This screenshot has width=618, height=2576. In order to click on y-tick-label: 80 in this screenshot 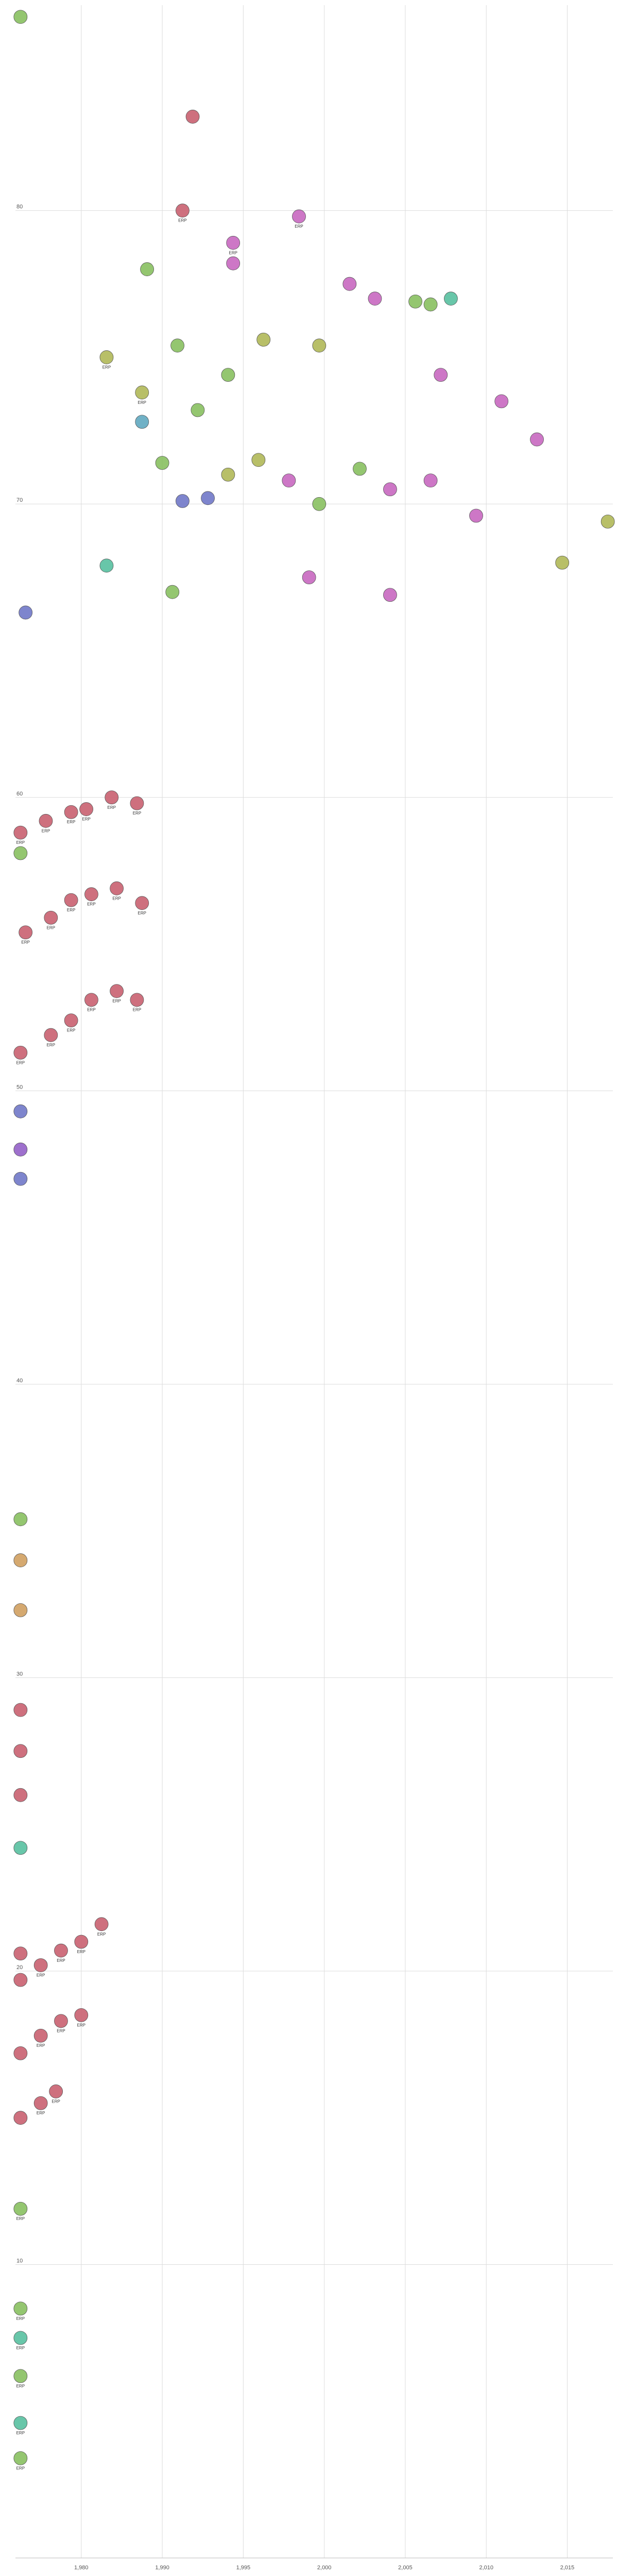, I will do `click(19, 207)`.